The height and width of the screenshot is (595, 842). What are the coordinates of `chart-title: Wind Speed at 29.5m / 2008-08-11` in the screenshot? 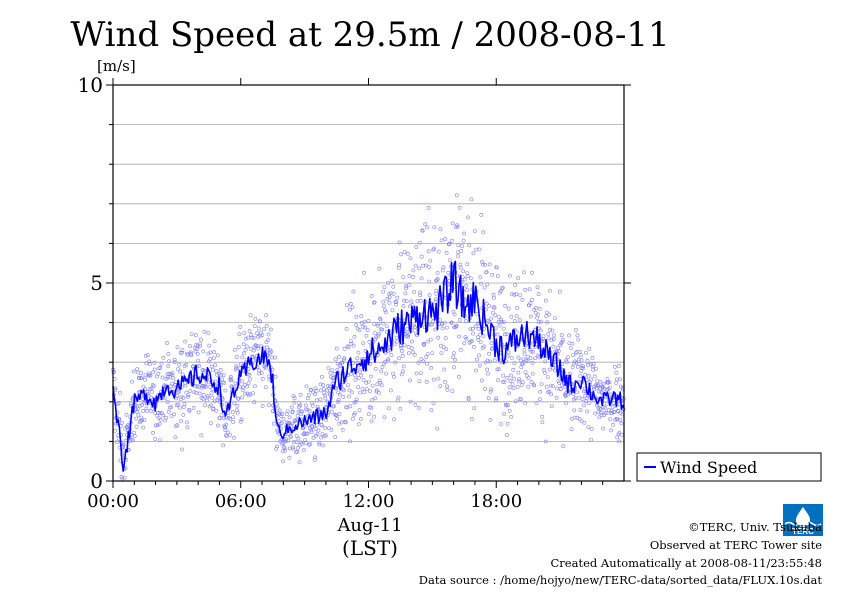 It's located at (369, 35).